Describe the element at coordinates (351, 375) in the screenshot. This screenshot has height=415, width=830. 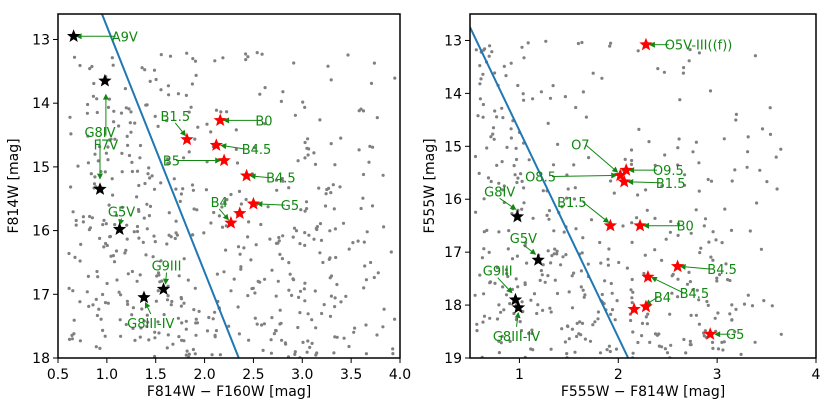
I see `x-tick-label: 3.5` at that location.